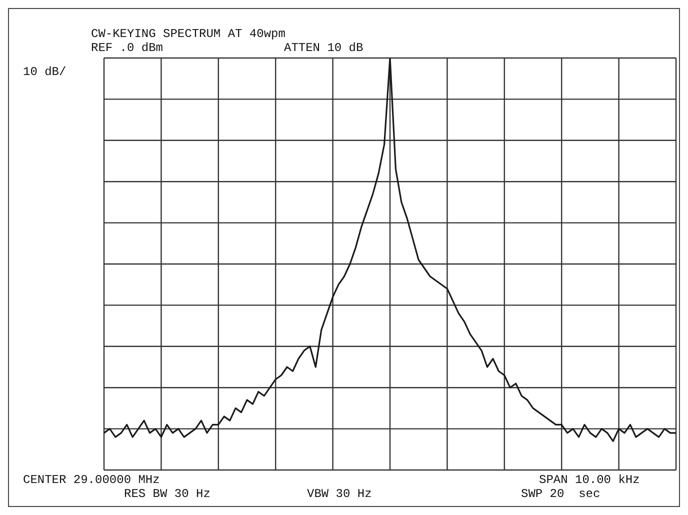  I want to click on text: 10 dB/, so click(44, 72).